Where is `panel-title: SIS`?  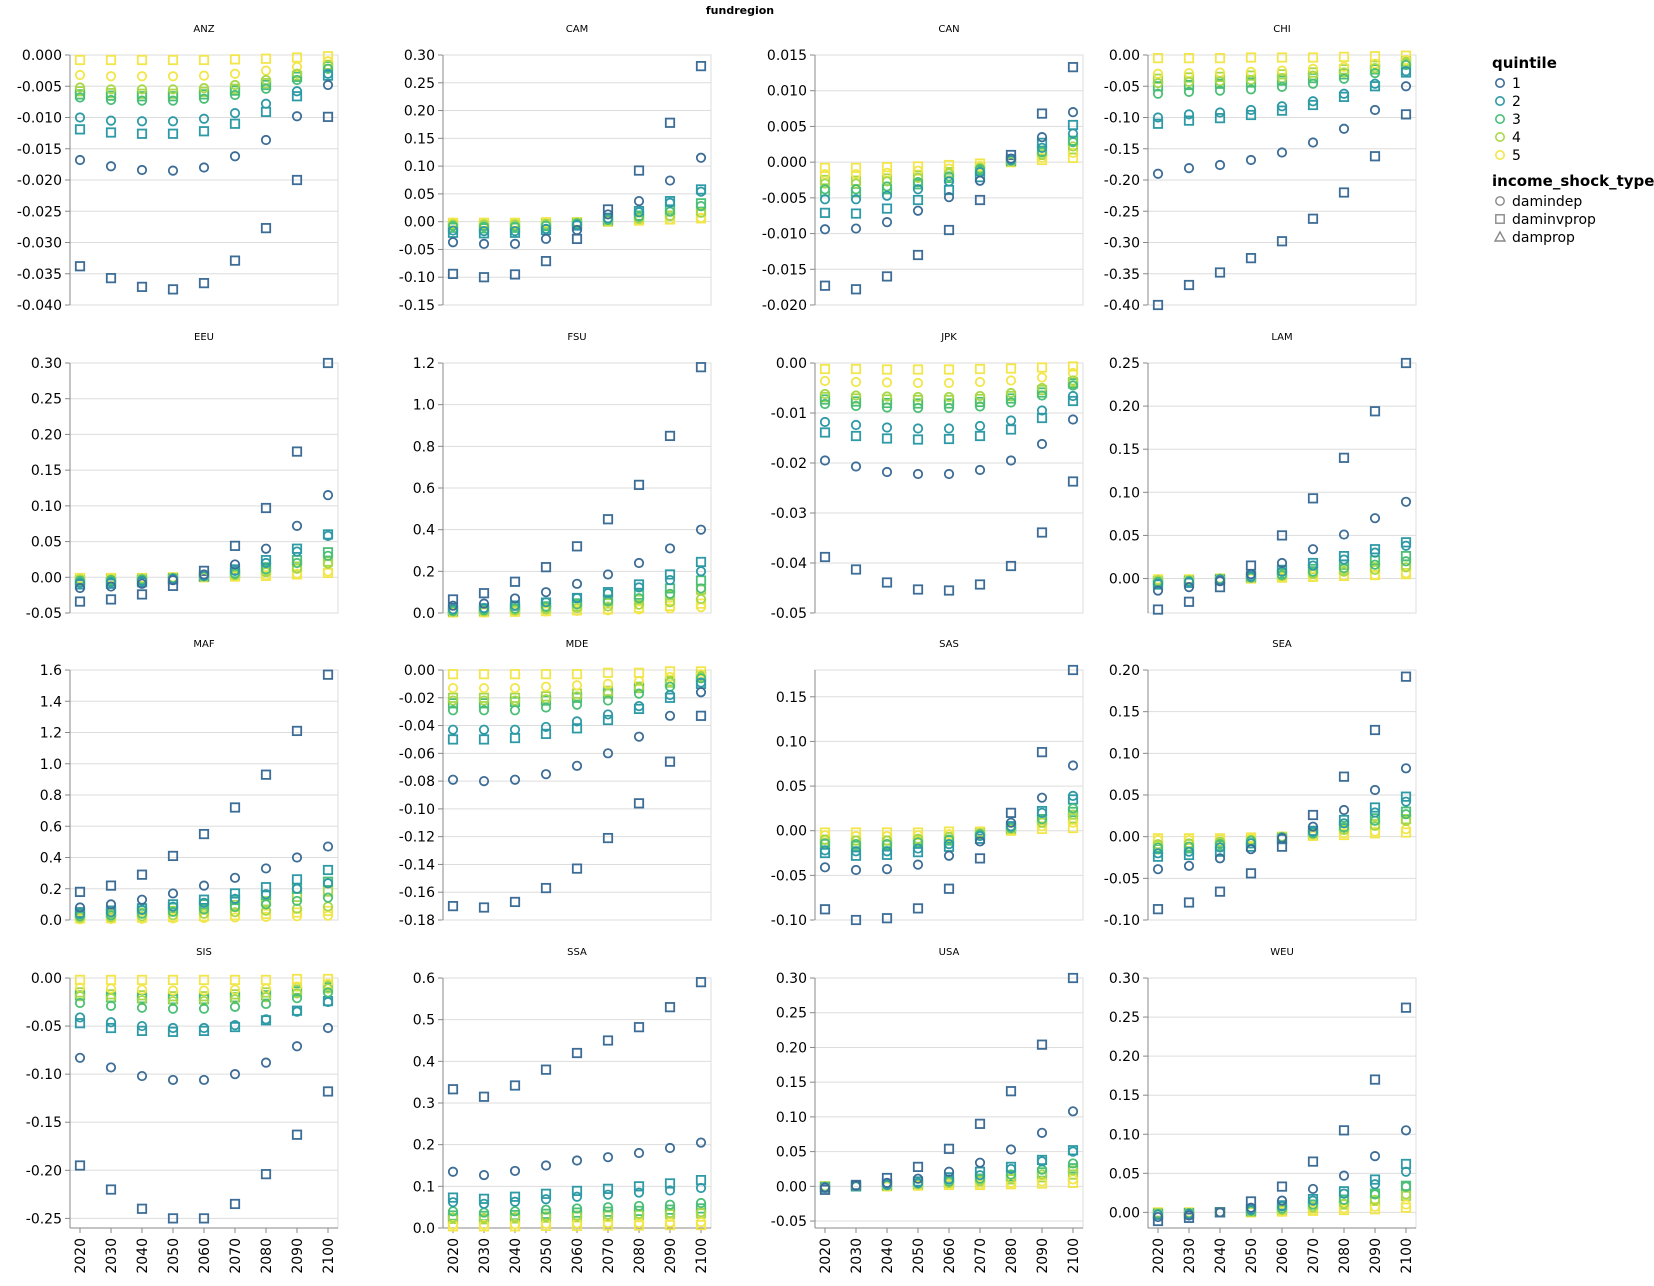
panel-title: SIS is located at coordinates (204, 952).